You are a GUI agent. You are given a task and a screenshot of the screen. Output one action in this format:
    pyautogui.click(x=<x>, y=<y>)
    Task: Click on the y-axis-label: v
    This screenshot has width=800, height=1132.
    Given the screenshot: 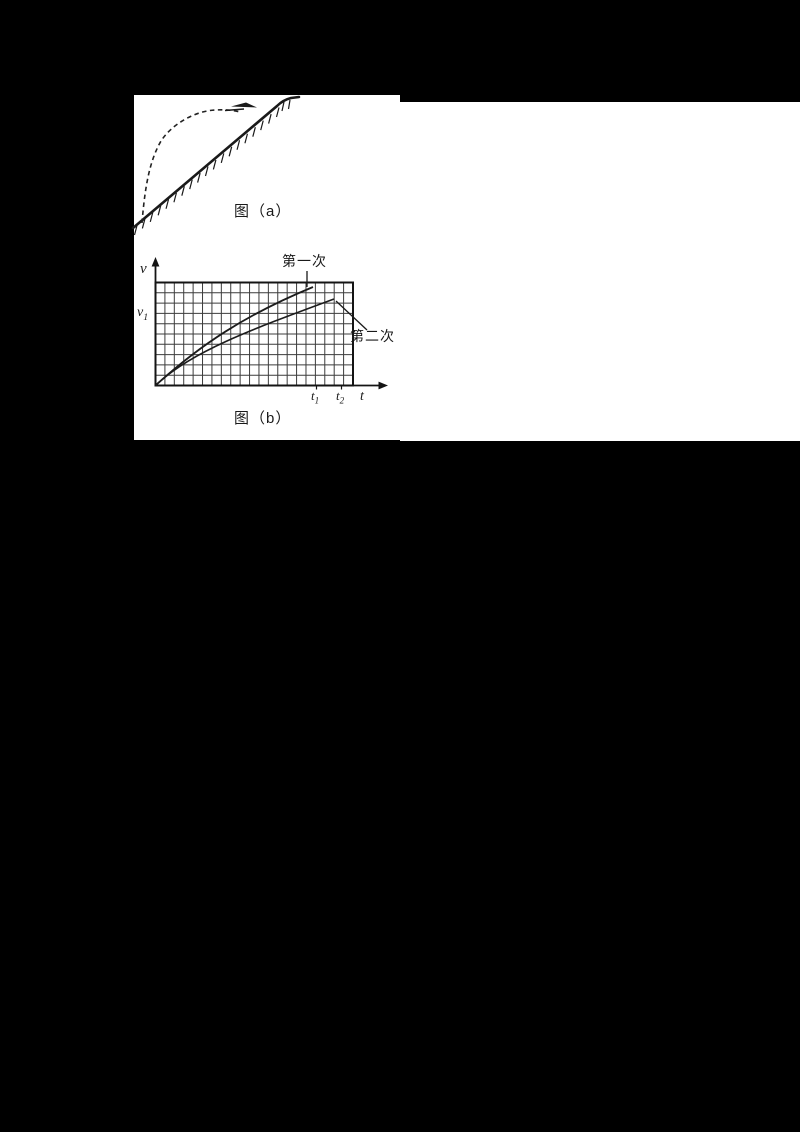 What is the action you would take?
    pyautogui.click(x=143, y=269)
    